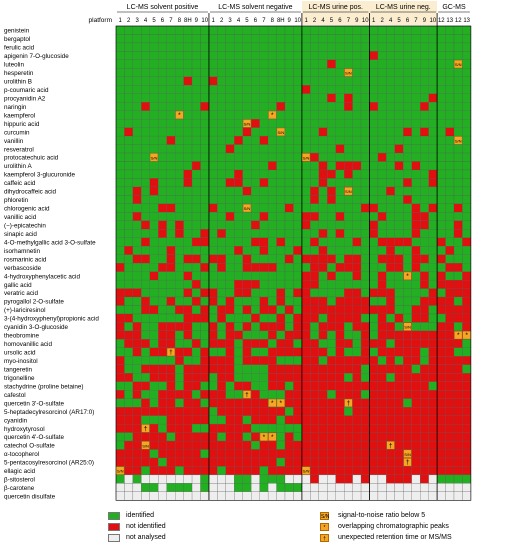  I want to click on row-label: (−)-epicatechin, so click(25, 225).